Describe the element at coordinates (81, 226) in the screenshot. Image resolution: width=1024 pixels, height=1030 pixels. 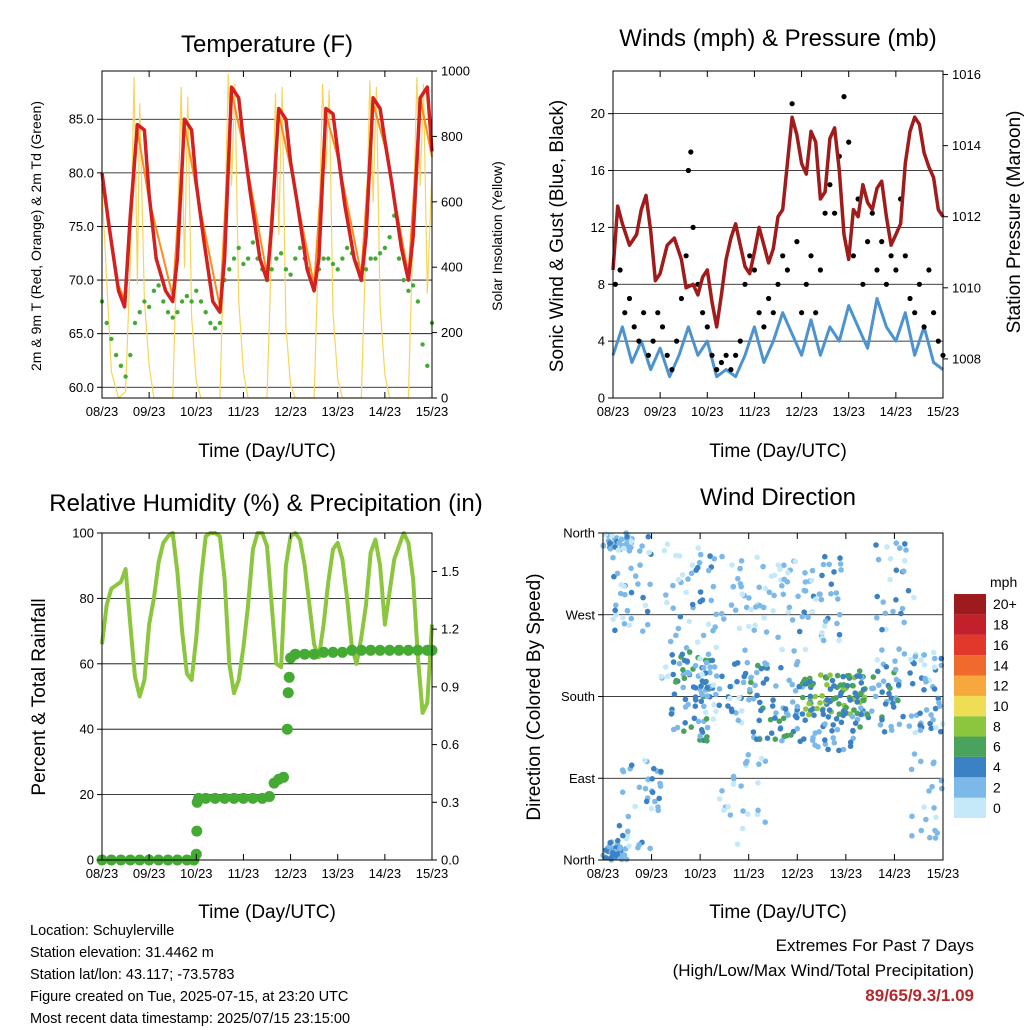
I see `y-tick-label: 75.0` at that location.